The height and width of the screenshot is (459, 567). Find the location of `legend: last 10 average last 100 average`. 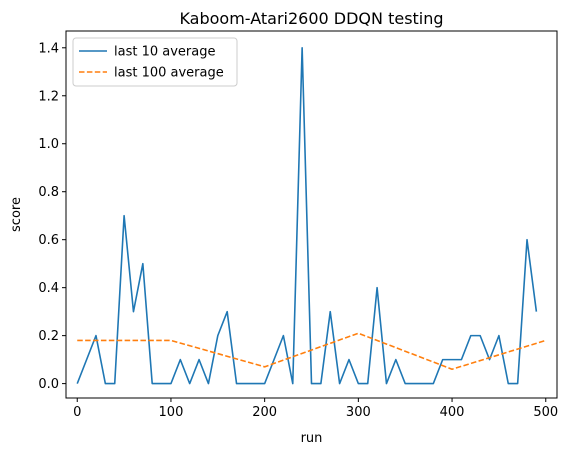

legend: last 10 average last 100 average is located at coordinates (155, 62).